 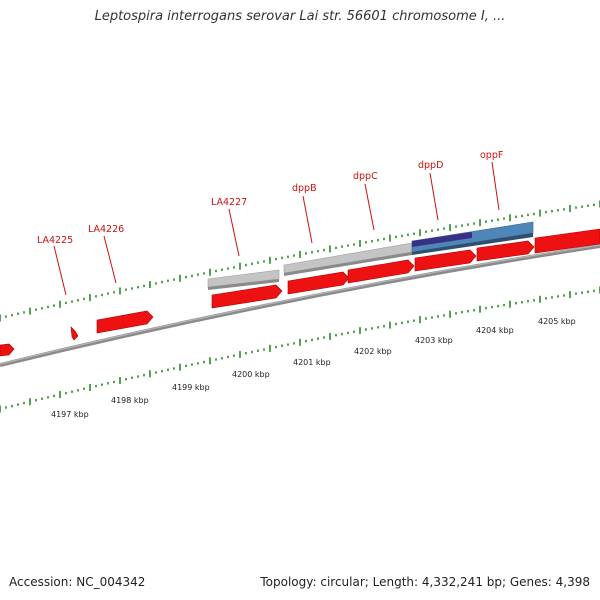 What do you see at coordinates (125, 322) in the screenshot?
I see `gene-arrow-la4226` at bounding box center [125, 322].